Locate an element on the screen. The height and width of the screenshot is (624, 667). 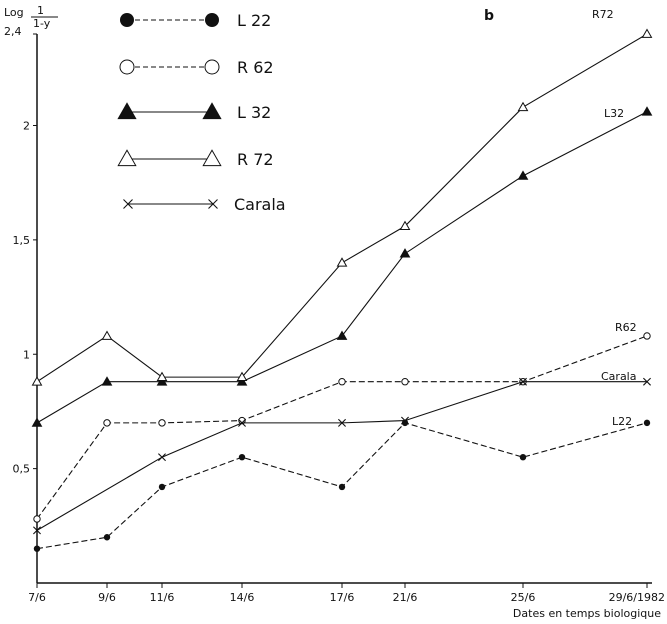
x-tick-label: 9/6 is located at coordinates (107, 597).